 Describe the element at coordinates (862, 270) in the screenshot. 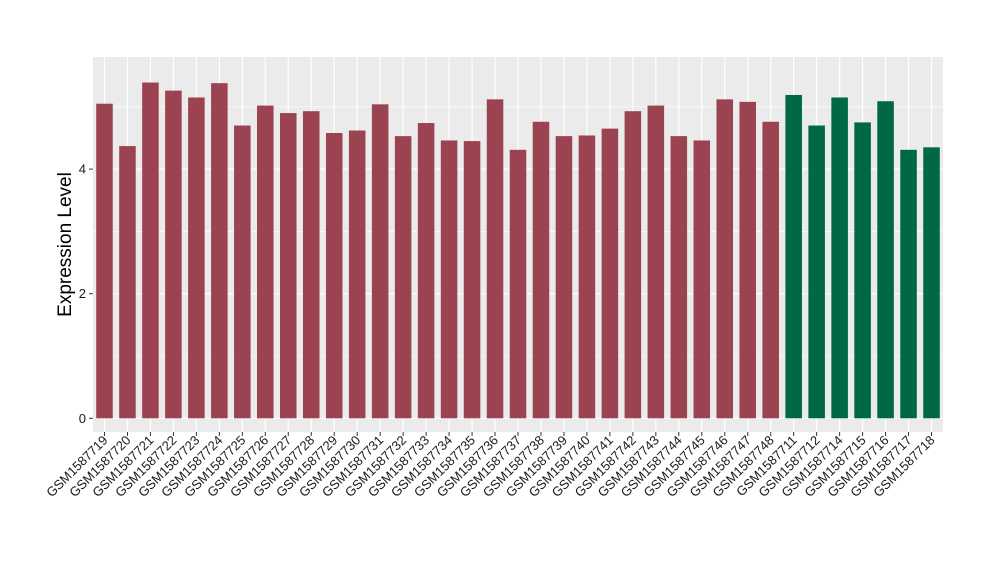

I see `bar-GSM1587715` at that location.